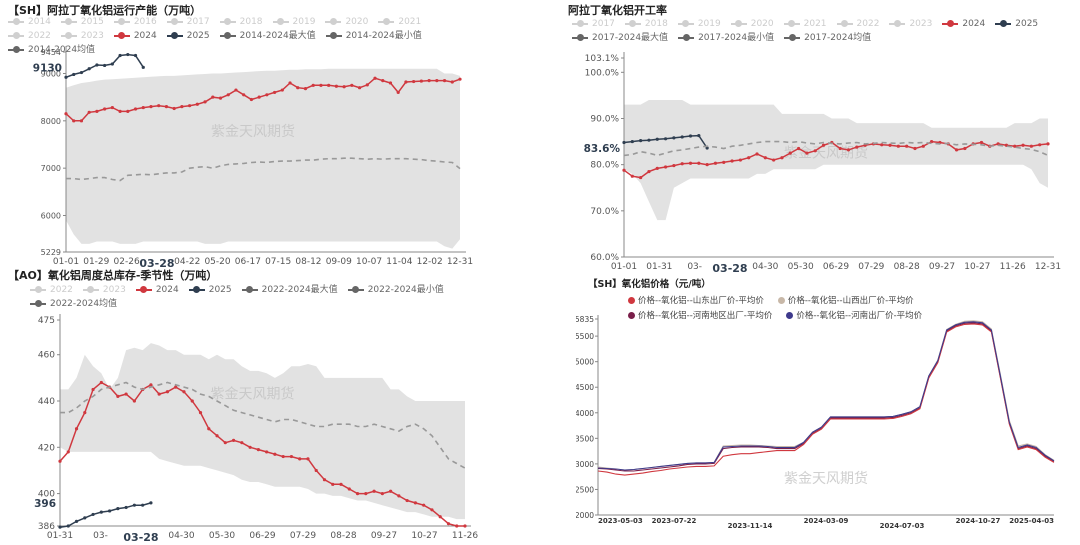 Image resolution: width=1080 pixels, height=545 pixels. What do you see at coordinates (135, 22) in the screenshot?
I see `legend-item: 2016` at bounding box center [135, 22].